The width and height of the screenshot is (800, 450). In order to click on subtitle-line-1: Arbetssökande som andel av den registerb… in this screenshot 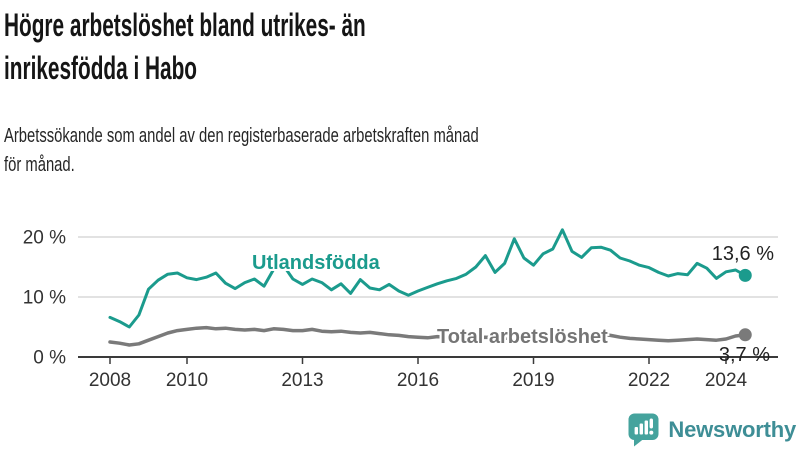, I will do `click(241, 136)`.